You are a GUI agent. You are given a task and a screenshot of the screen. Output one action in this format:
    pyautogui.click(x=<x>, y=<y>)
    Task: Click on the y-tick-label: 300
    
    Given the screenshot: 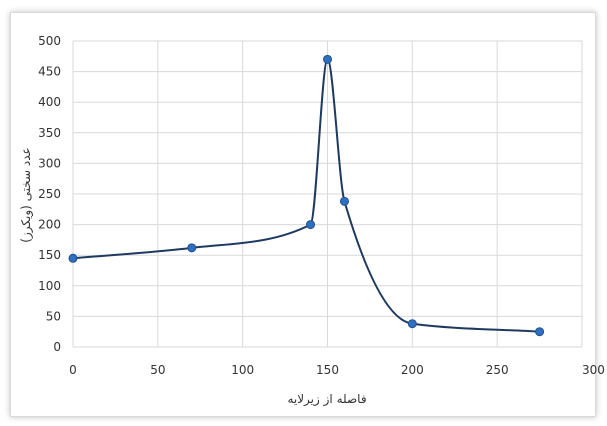 What is the action you would take?
    pyautogui.click(x=49, y=163)
    